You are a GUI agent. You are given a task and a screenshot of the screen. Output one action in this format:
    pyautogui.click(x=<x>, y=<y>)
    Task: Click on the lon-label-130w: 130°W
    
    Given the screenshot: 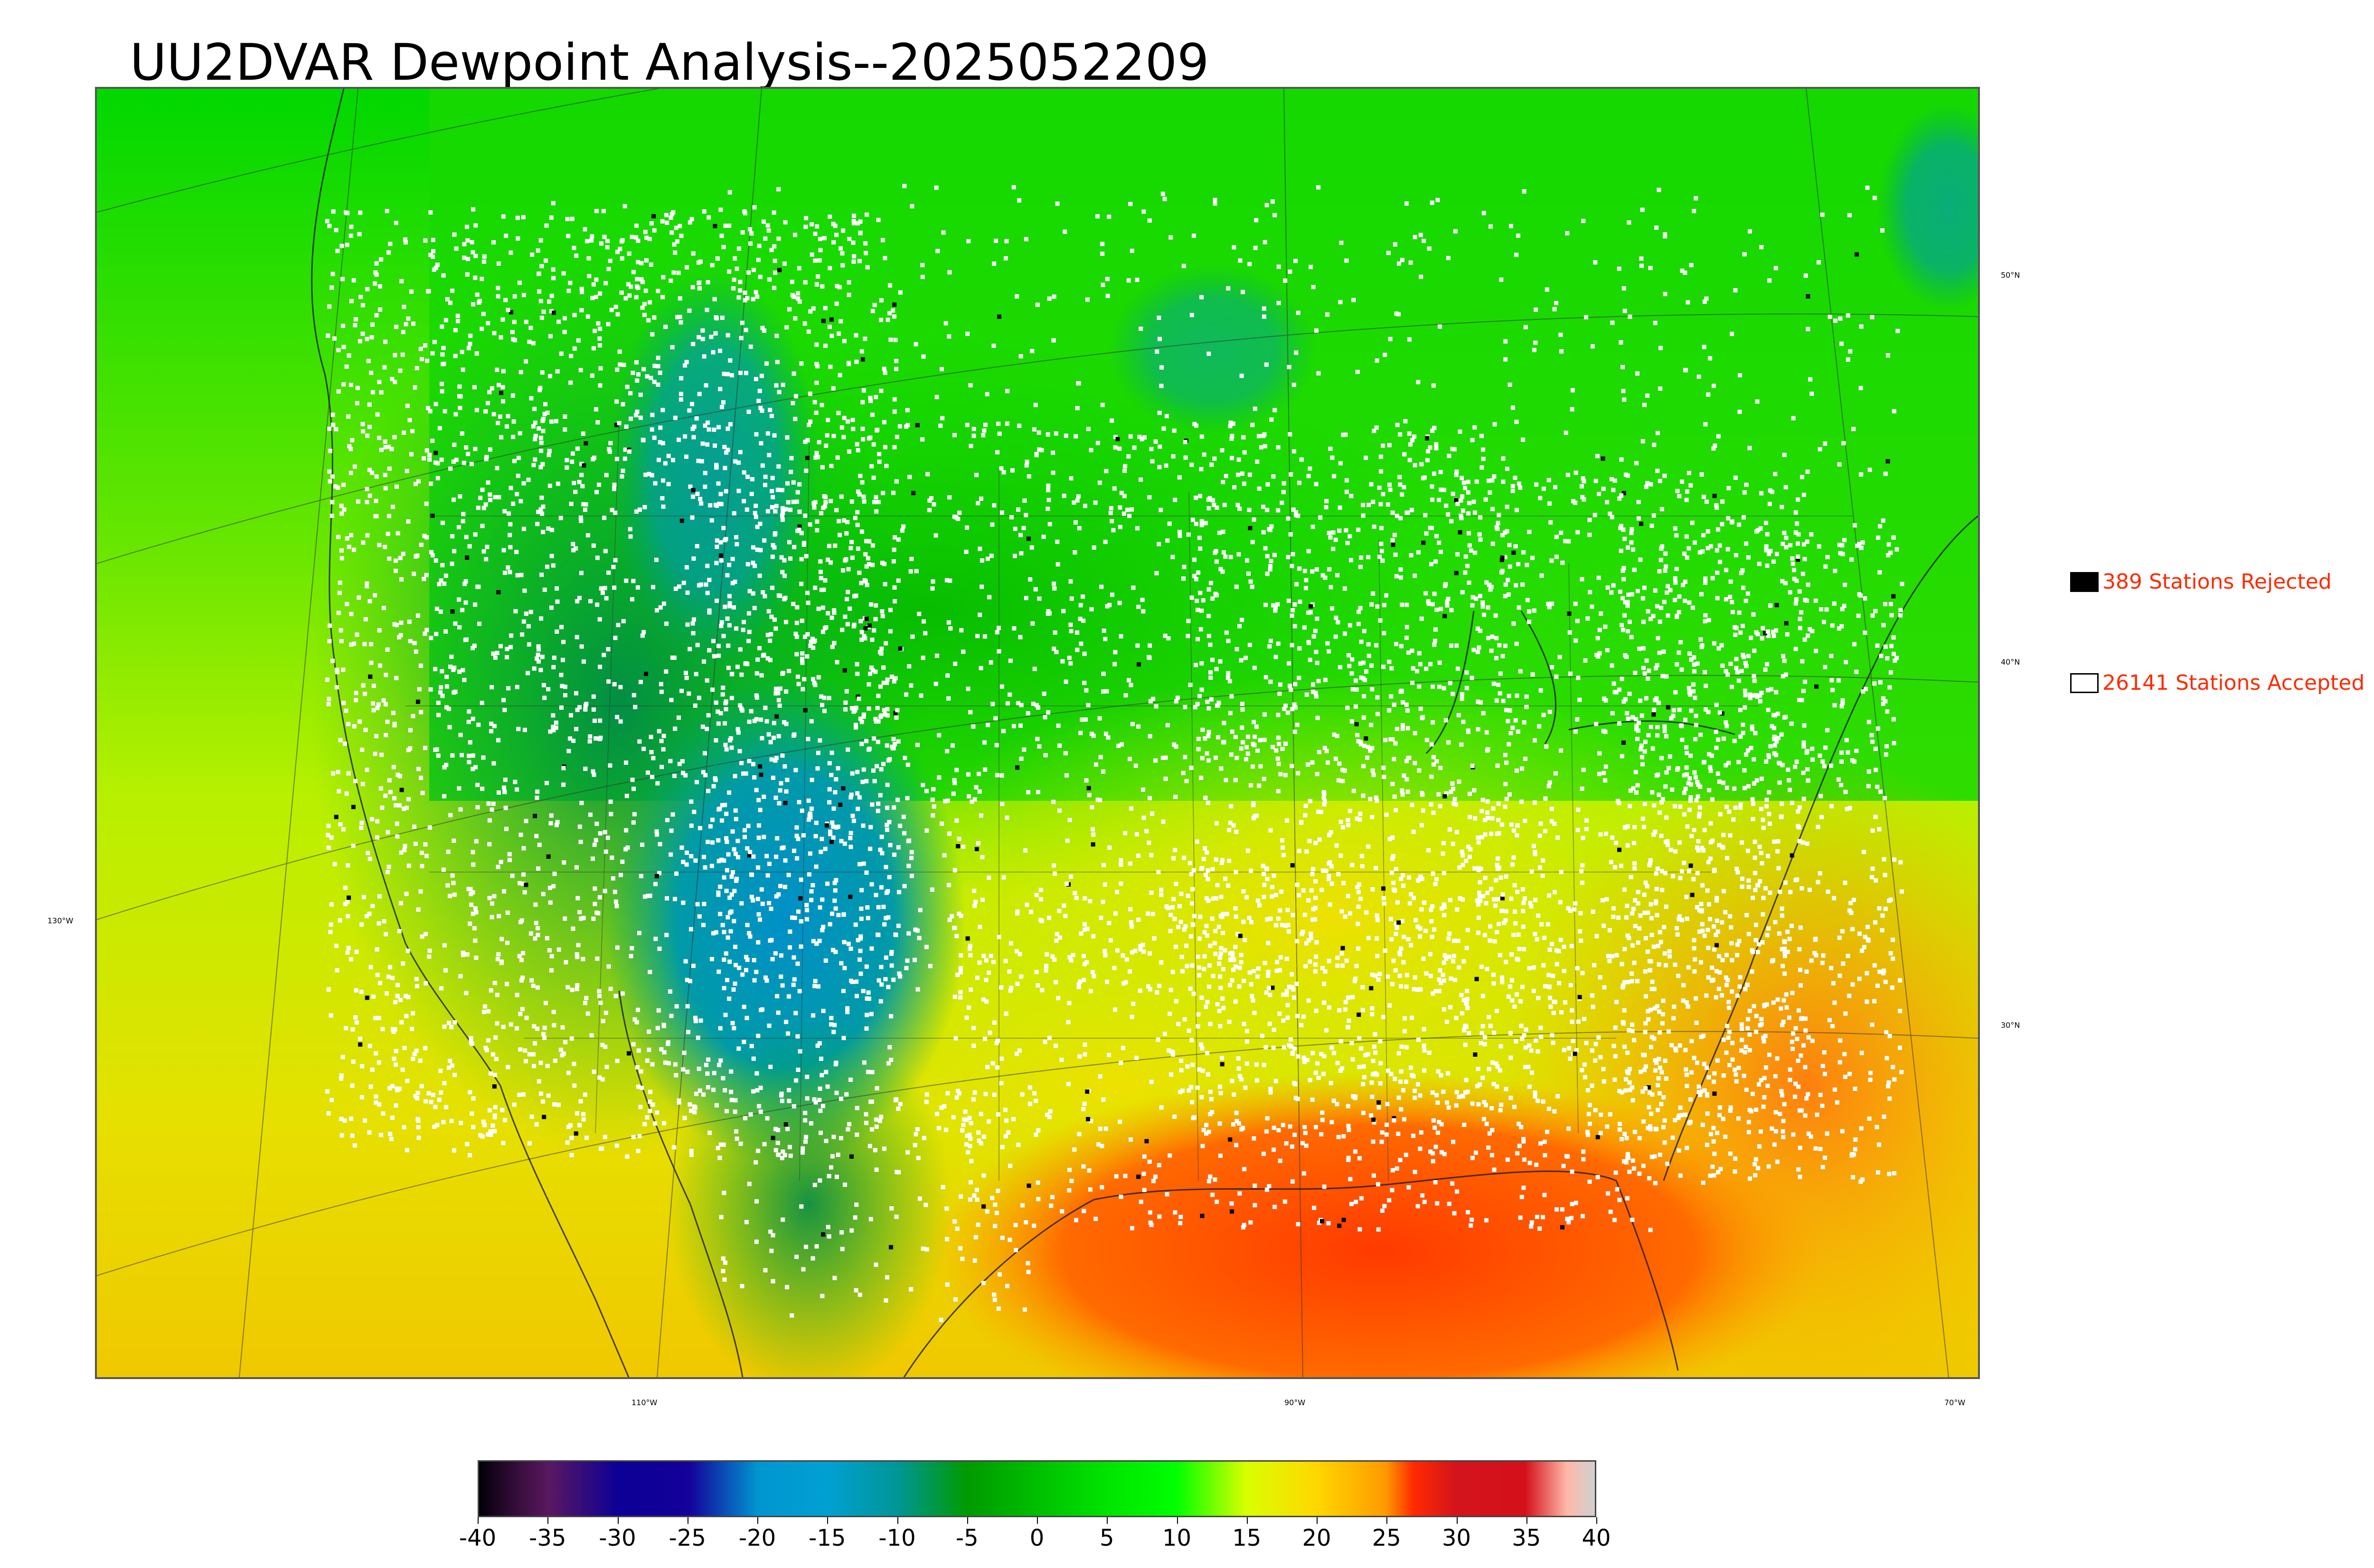 What is the action you would take?
    pyautogui.click(x=60, y=920)
    